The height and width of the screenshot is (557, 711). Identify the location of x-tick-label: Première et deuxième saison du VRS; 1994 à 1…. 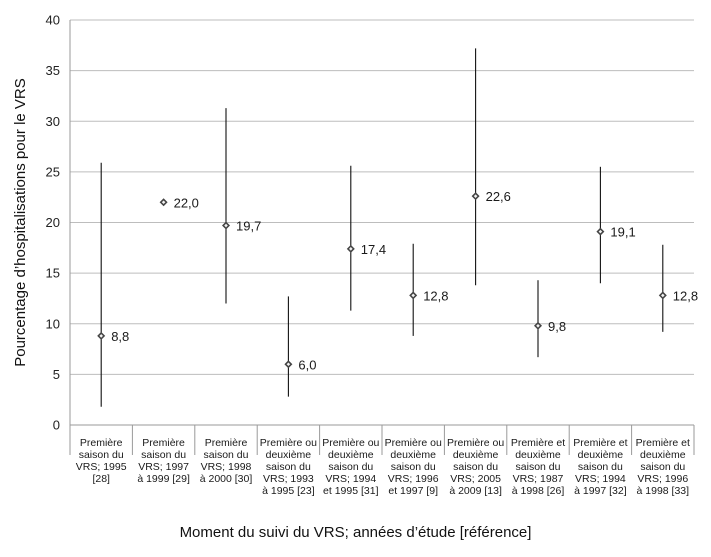
(600, 467).